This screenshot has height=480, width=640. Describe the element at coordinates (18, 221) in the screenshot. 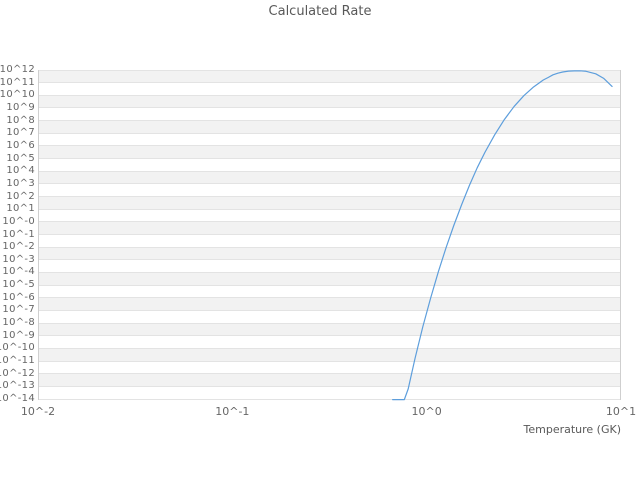

I see `y-tick-label: 10^-0` at that location.